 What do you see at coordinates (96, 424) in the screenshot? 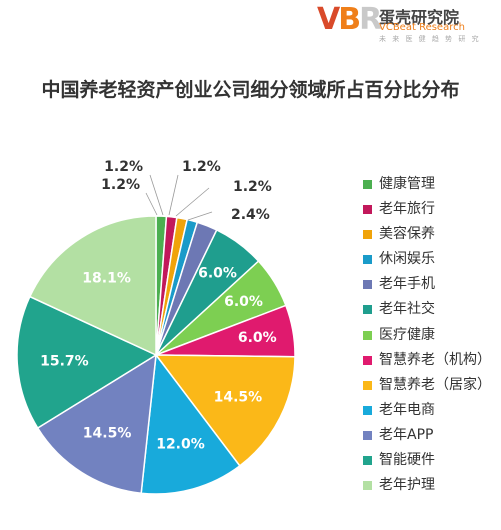
I see `pie-slice-老年APP` at bounding box center [96, 424].